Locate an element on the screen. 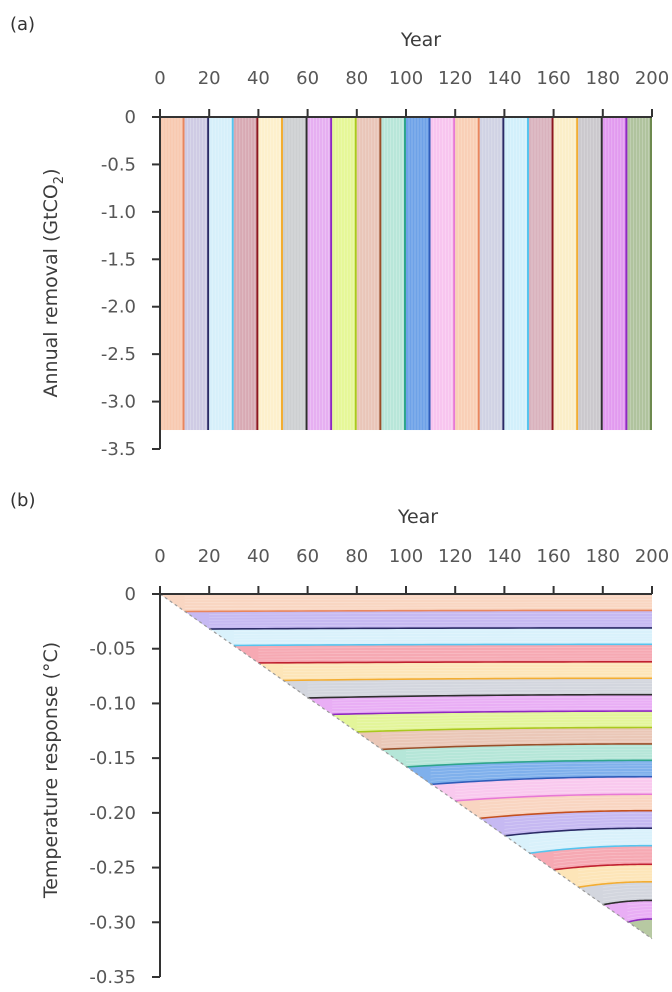 The height and width of the screenshot is (992, 672). panel-a-x-tick-label: 120 is located at coordinates (455, 78).